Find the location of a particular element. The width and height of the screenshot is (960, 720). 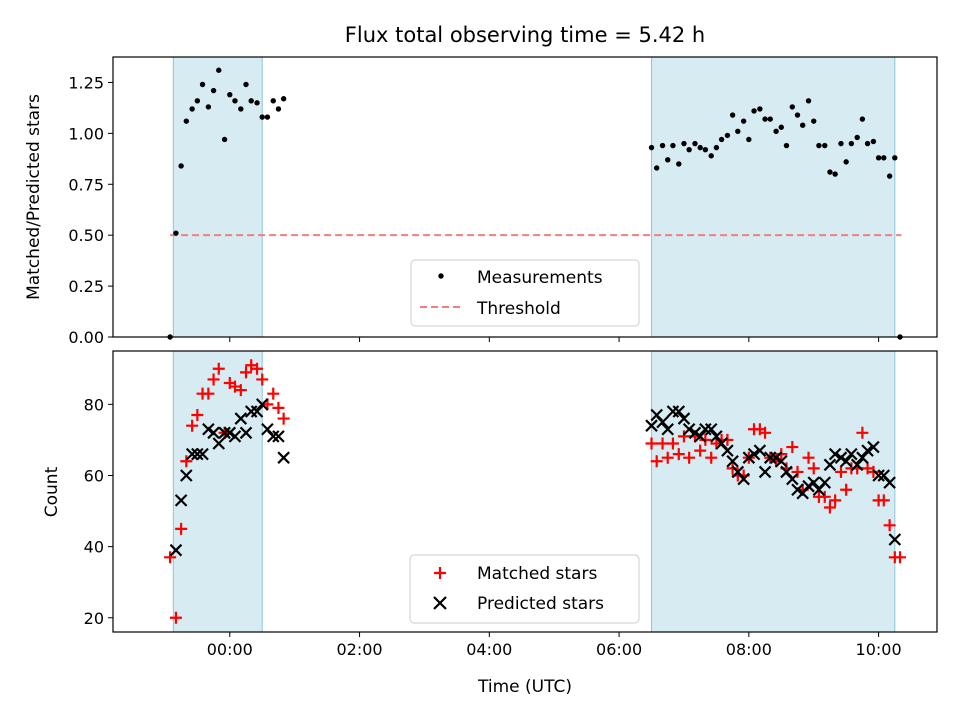

y-tick-label: 20 is located at coordinates (94, 618).